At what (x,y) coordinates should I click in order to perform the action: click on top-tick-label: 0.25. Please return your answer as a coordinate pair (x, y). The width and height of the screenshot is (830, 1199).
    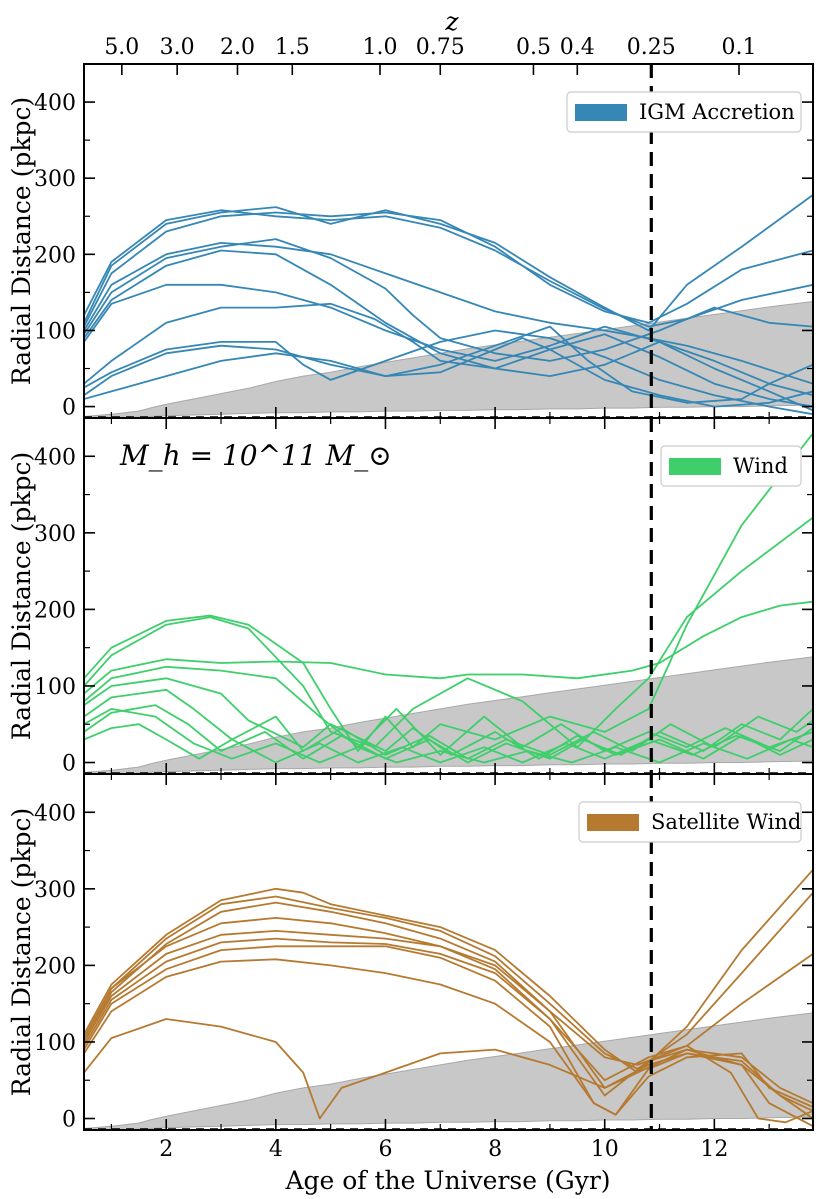
    Looking at the image, I should click on (651, 47).